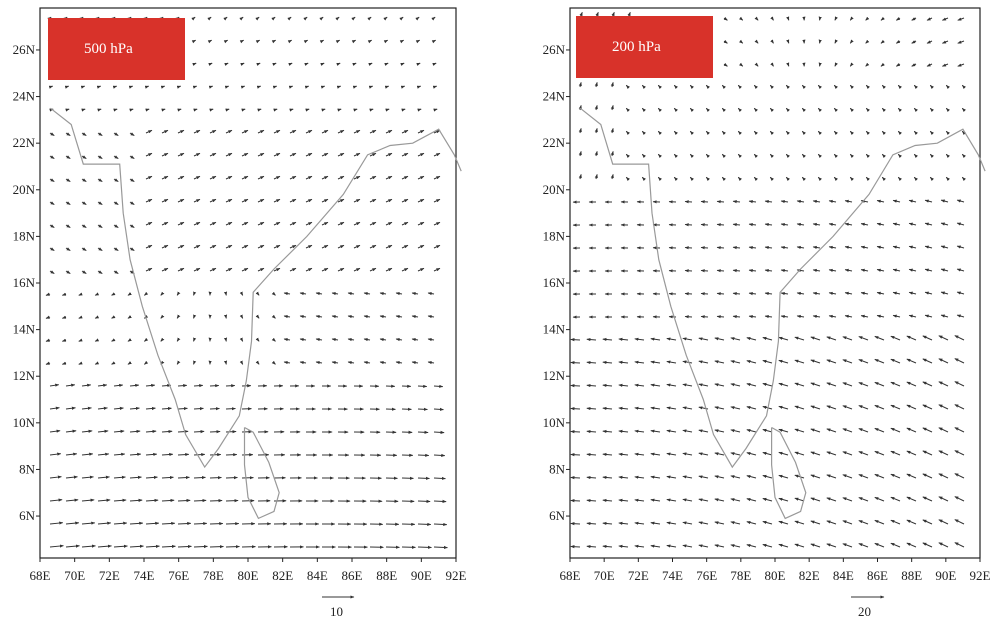 Image resolution: width=1002 pixels, height=624 pixels. Describe the element at coordinates (116, 49) in the screenshot. I see `level-label-box` at that location.